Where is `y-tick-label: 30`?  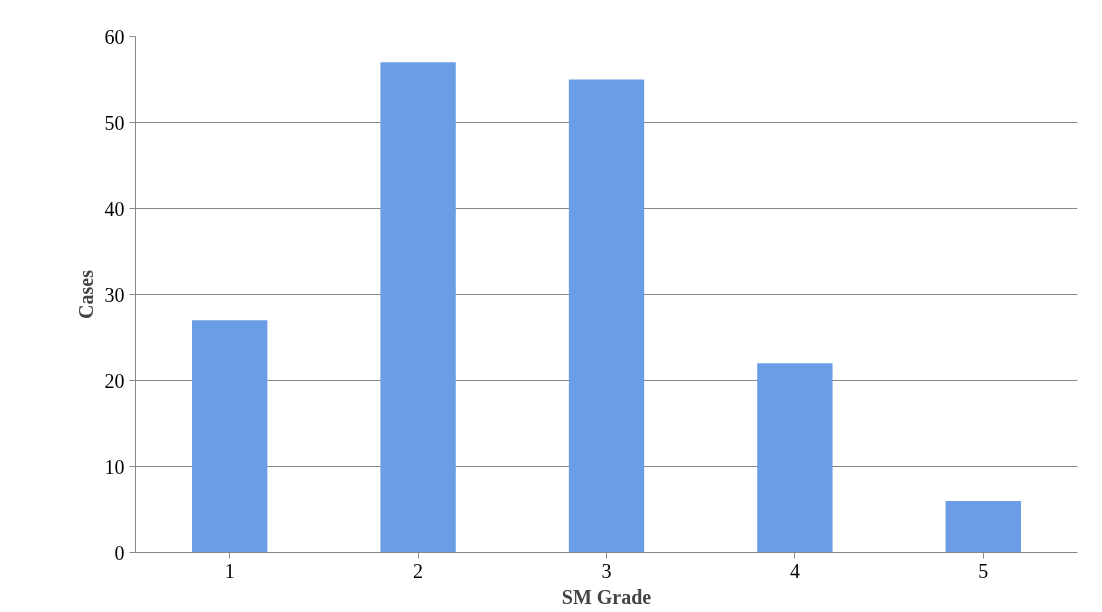 y-tick-label: 30 is located at coordinates (114, 294).